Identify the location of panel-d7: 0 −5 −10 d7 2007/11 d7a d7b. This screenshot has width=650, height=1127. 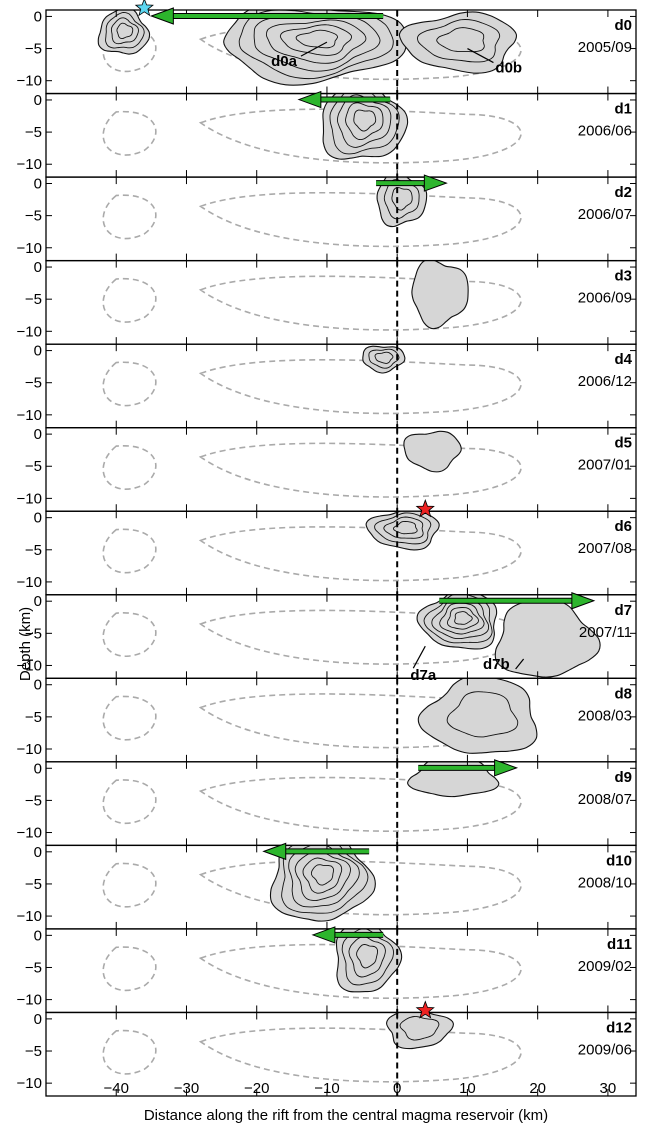
(327, 638).